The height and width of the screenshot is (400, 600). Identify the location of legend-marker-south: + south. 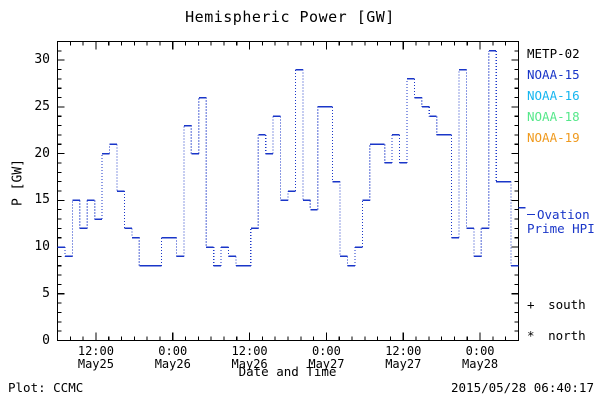
(556, 304).